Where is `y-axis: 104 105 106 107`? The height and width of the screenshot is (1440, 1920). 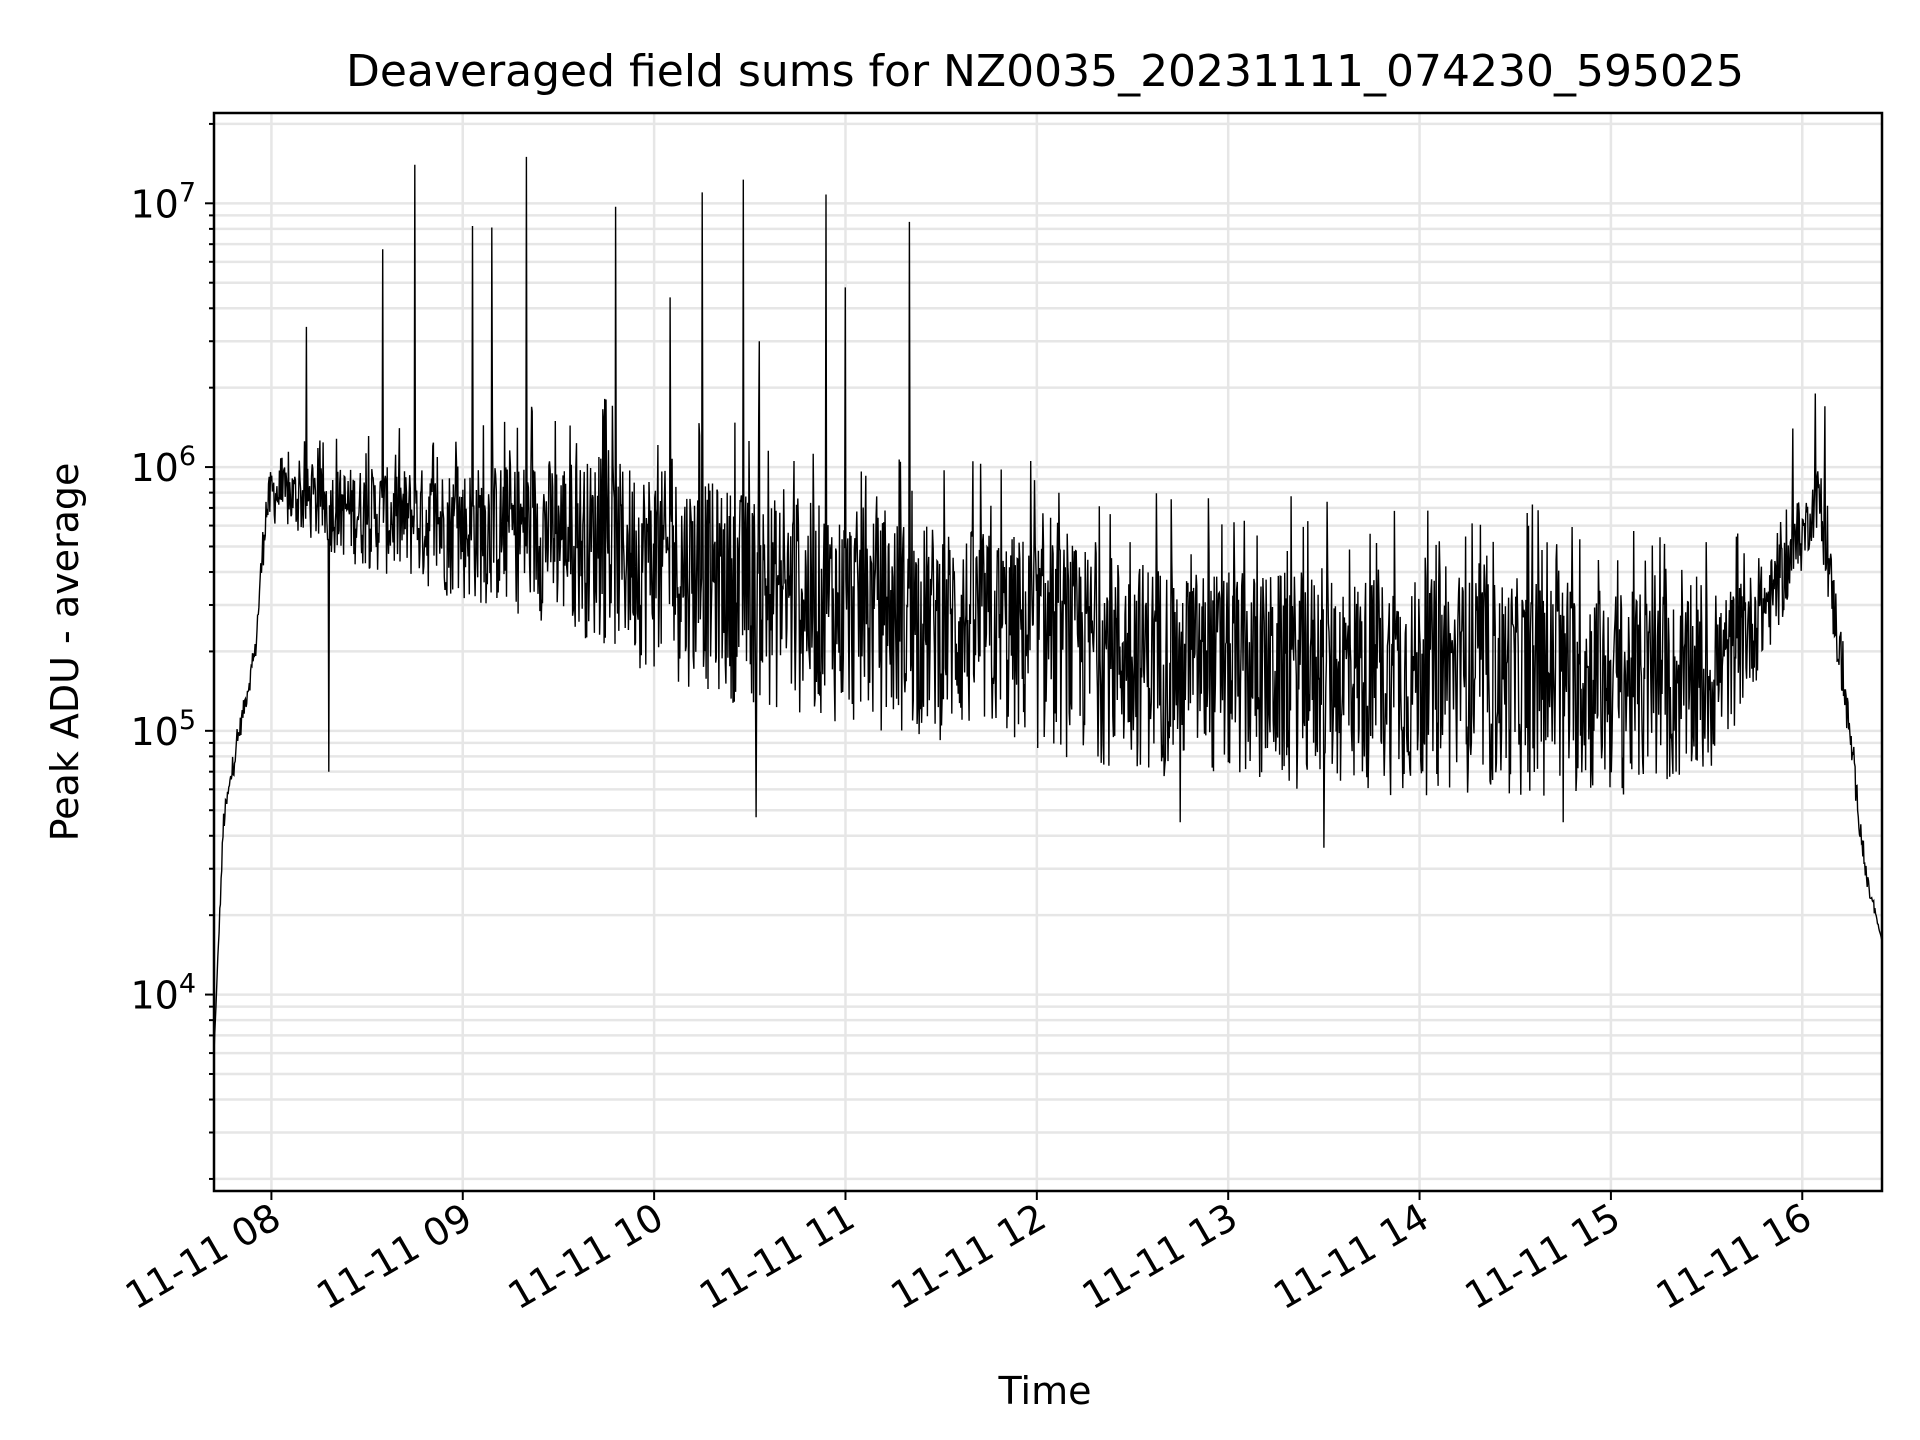 y-axis: 104 105 106 107 is located at coordinates (172, 651).